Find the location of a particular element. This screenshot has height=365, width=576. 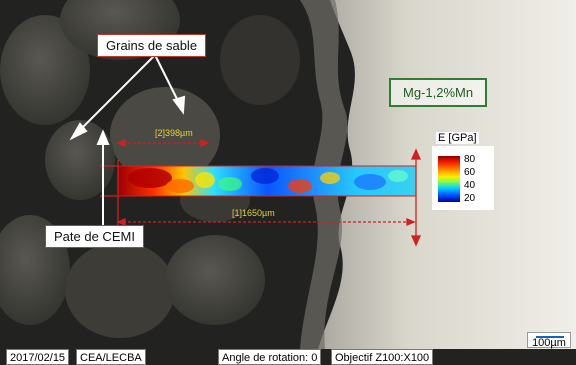

dimension-long-label: [1]1650µm is located at coordinates (253, 213).